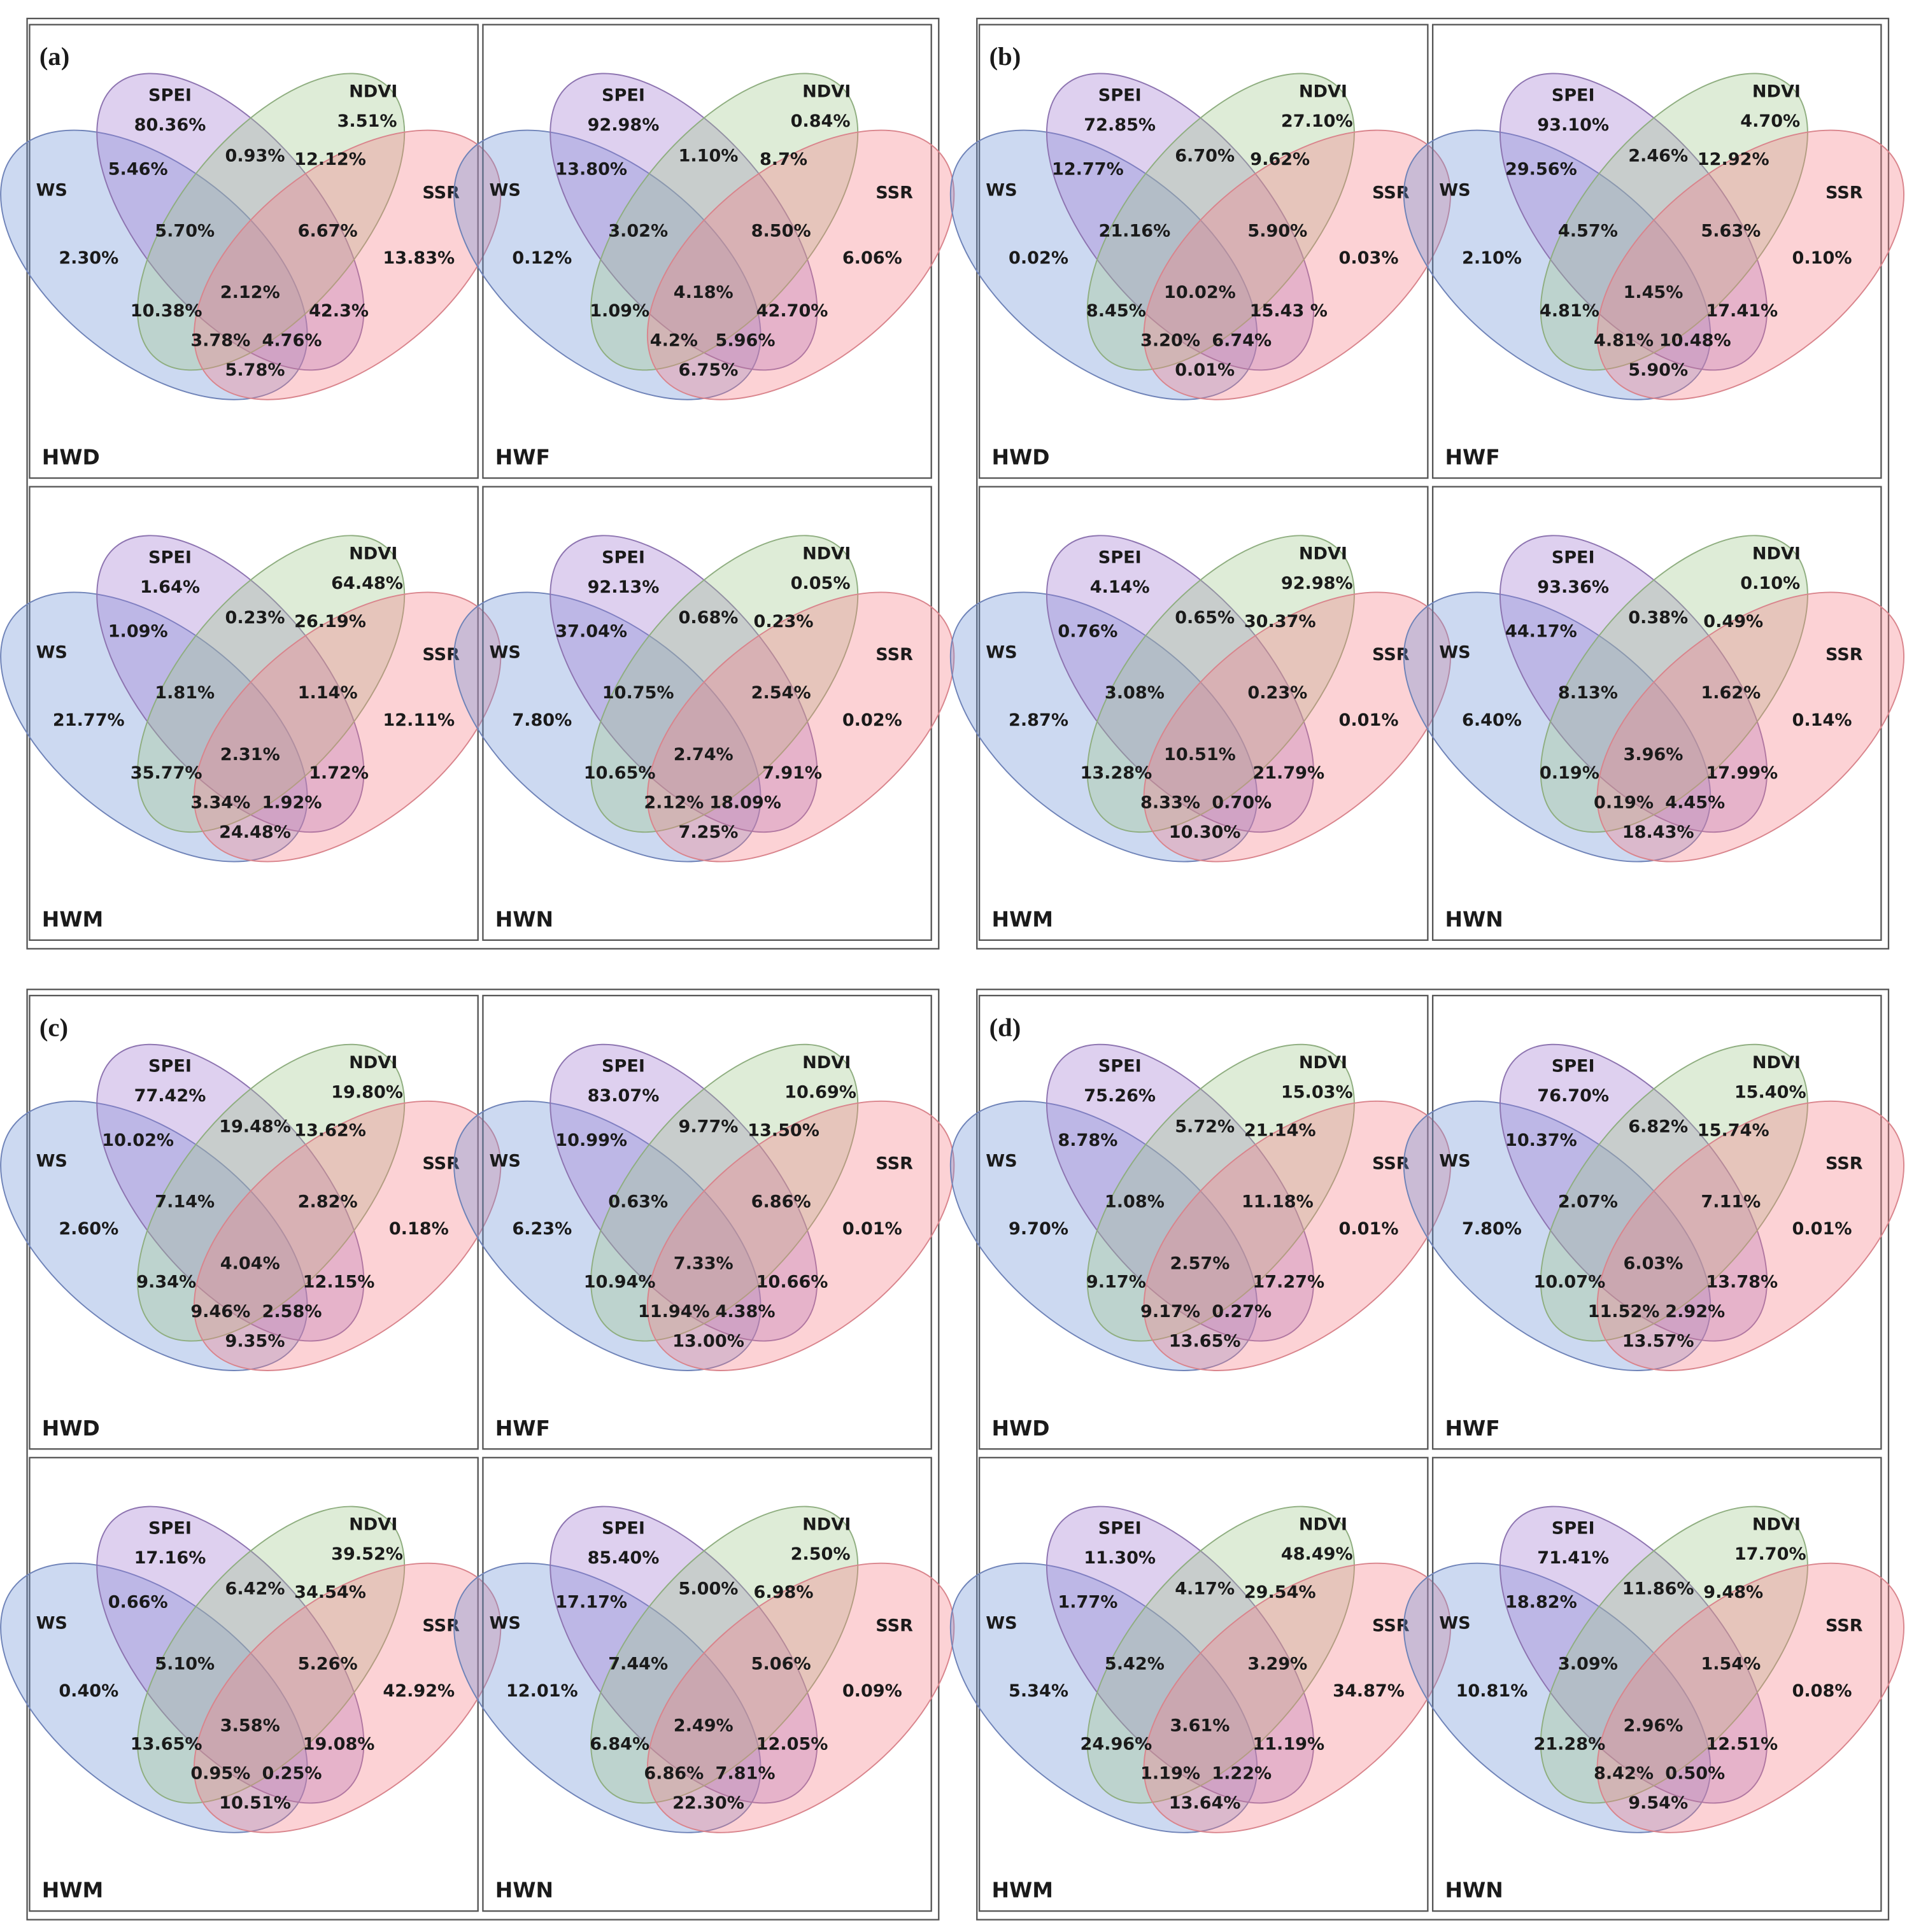 Image resolution: width=1907 pixels, height=1932 pixels. Describe the element at coordinates (1170, 1312) in the screenshot. I see `region-value: 9.17%` at that location.